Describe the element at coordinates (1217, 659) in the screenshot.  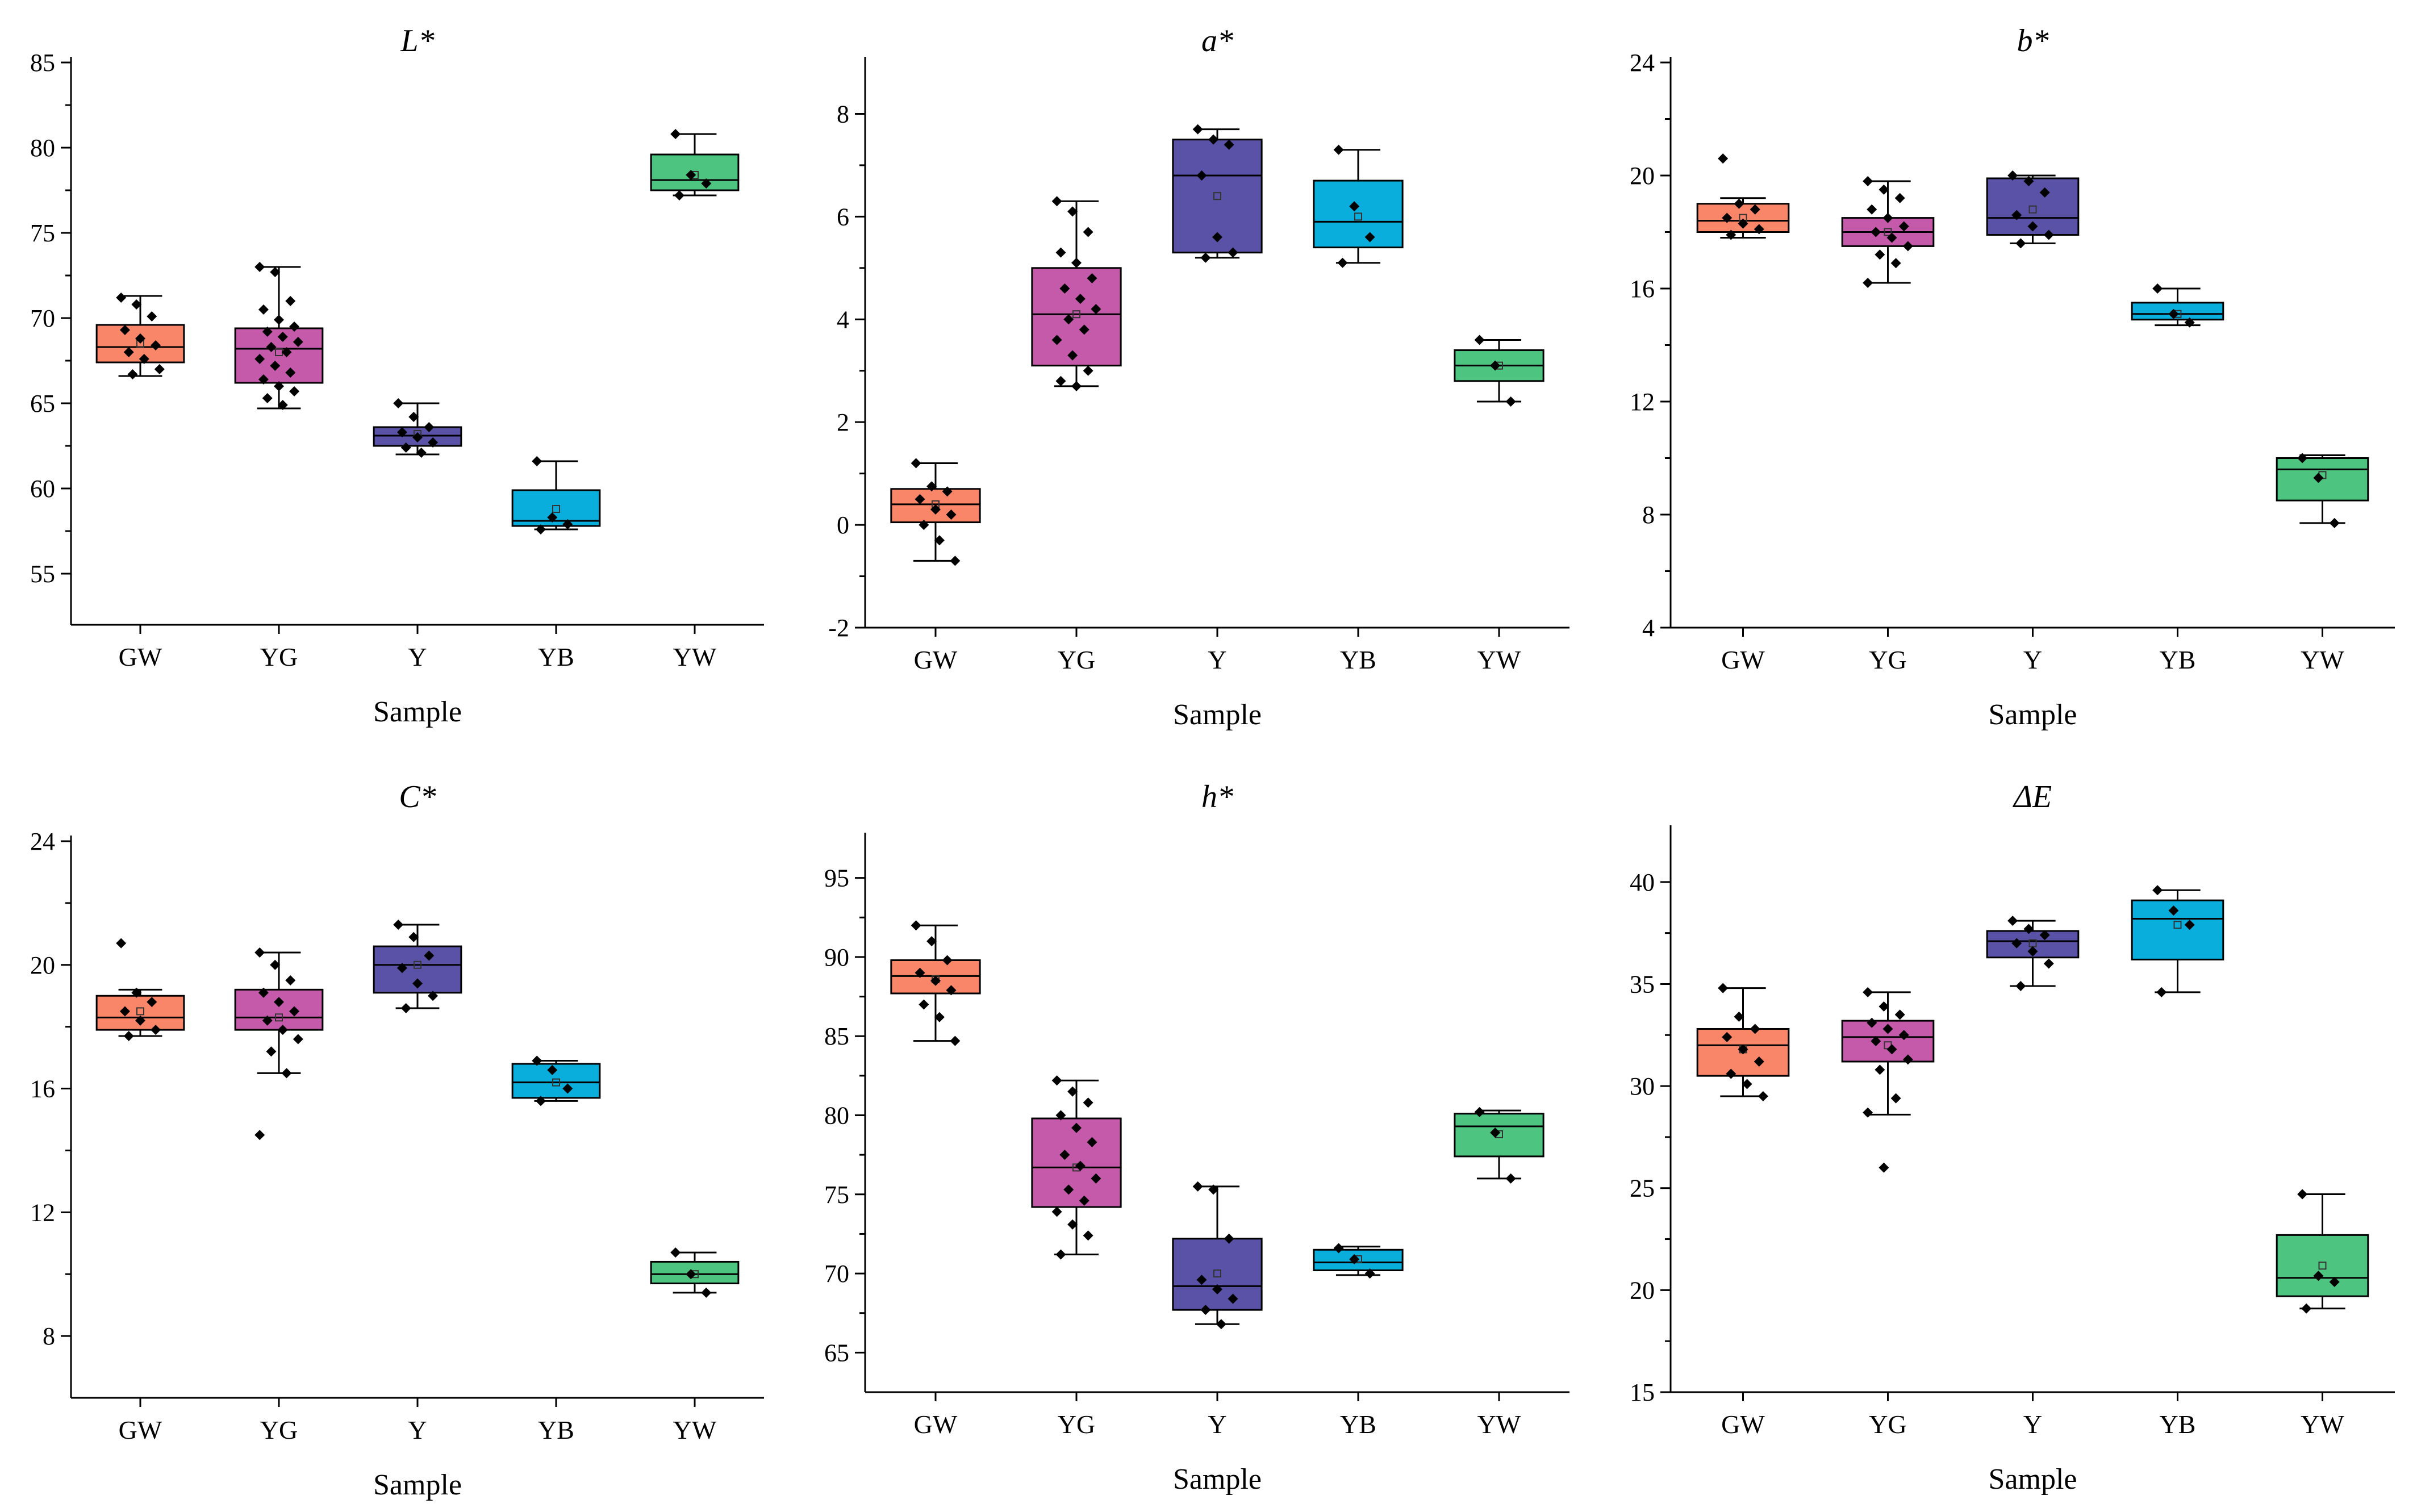
I see `x-tick-label: Y` at that location.